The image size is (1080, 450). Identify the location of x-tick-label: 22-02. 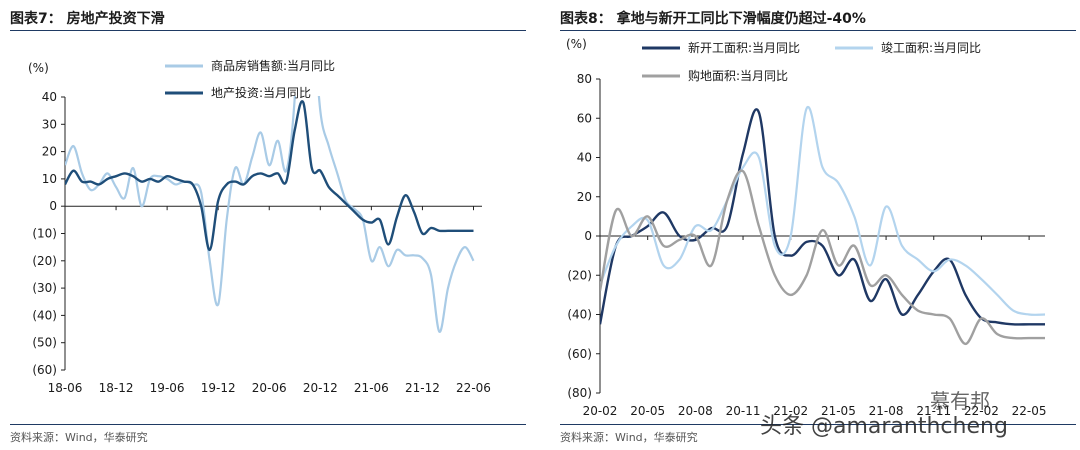
(981, 411).